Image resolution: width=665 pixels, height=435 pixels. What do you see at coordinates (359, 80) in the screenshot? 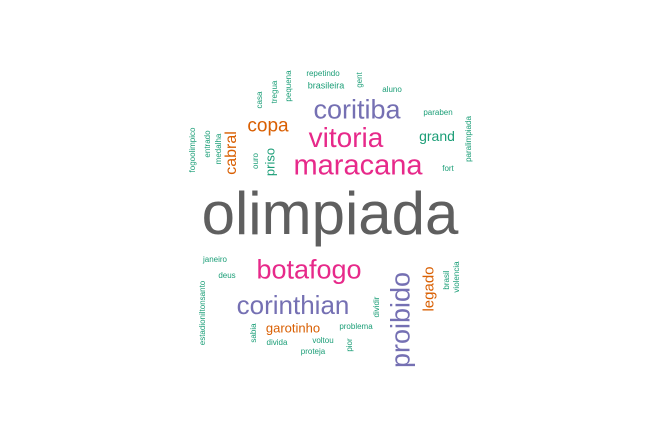
I see `word-gent: gent` at bounding box center [359, 80].